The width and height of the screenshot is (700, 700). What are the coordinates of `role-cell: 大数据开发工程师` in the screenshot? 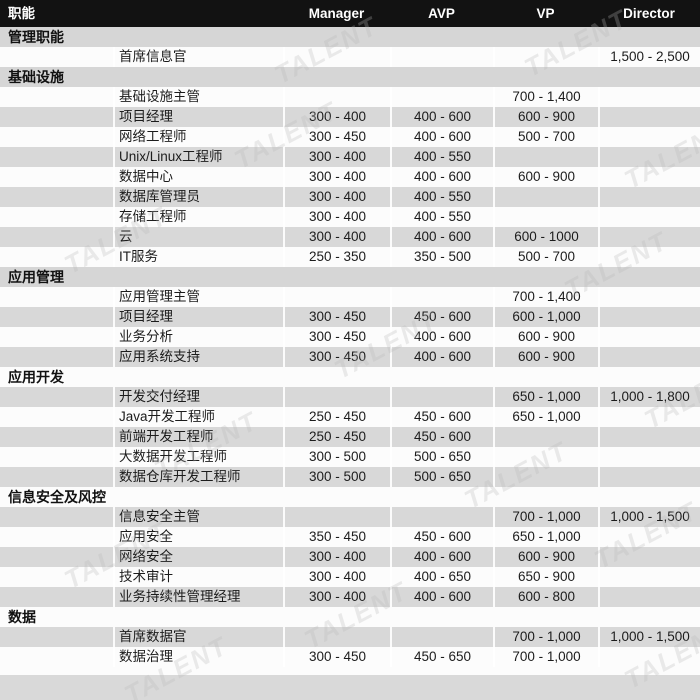 It's located at (198, 457).